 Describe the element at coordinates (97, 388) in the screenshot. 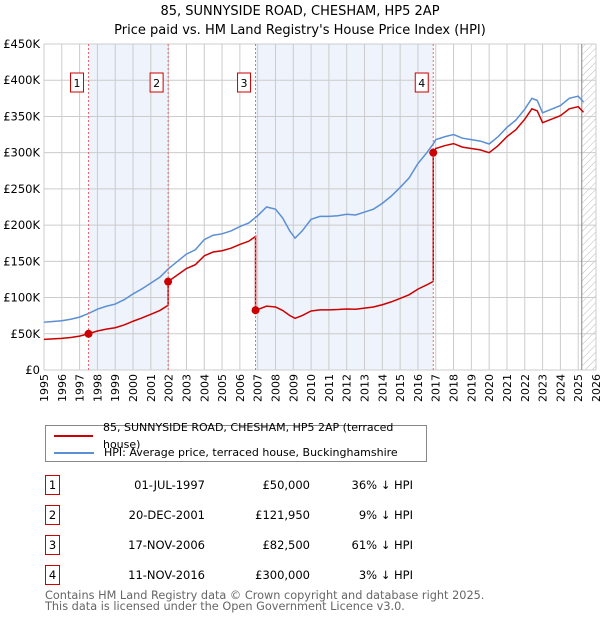

I see `x-tick-label: 1998` at that location.